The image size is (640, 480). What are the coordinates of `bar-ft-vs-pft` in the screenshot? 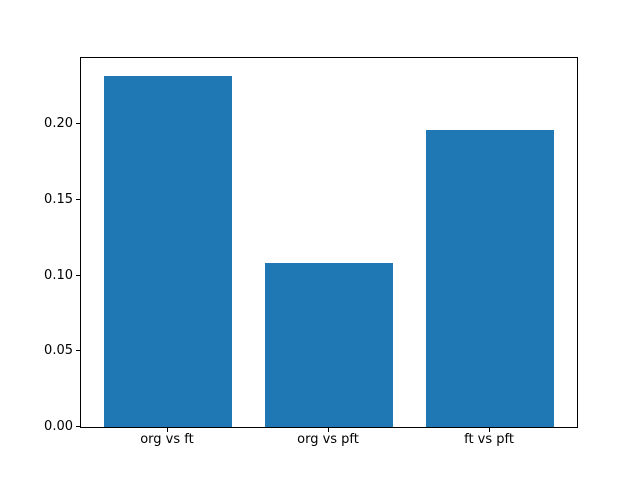 It's located at (490, 278).